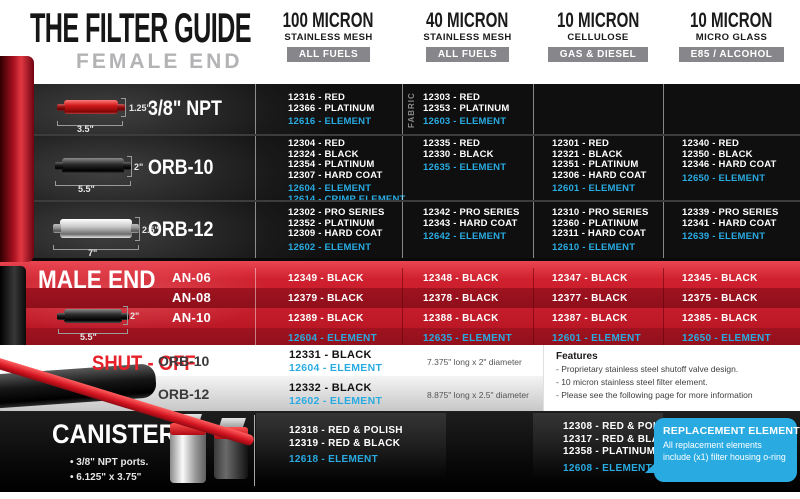  What do you see at coordinates (731, 20) in the screenshot?
I see `micron-rating: 10 MICRON` at bounding box center [731, 20].